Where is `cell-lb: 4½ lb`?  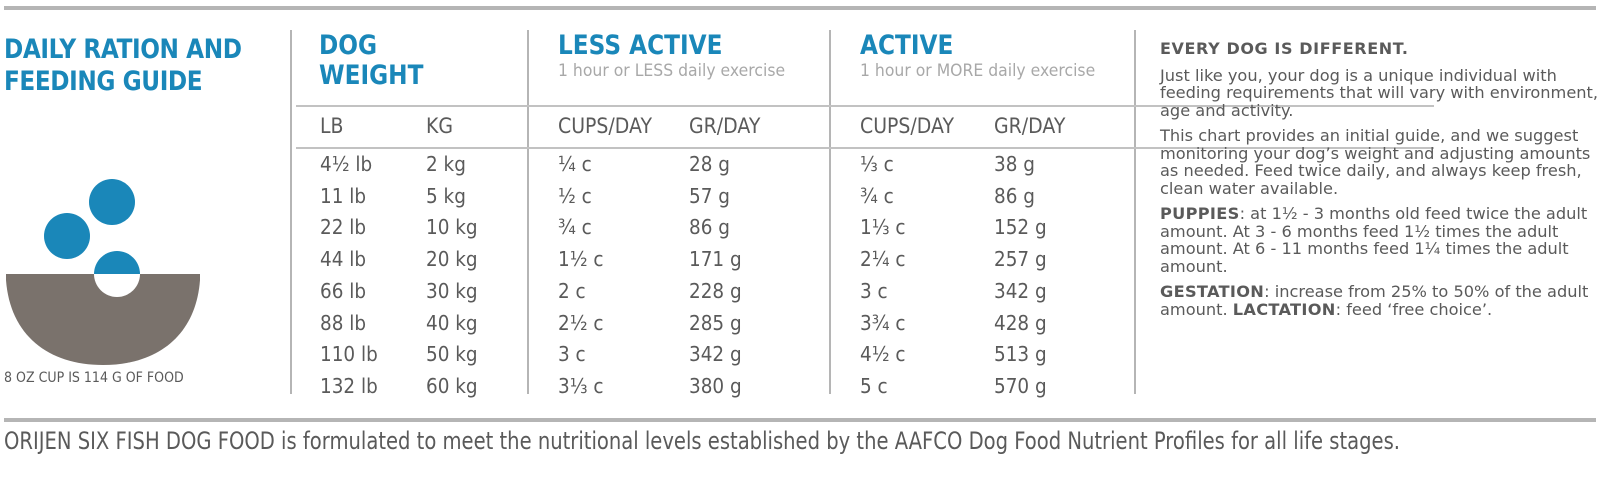
cell-lb: 4½ lb is located at coordinates (346, 164).